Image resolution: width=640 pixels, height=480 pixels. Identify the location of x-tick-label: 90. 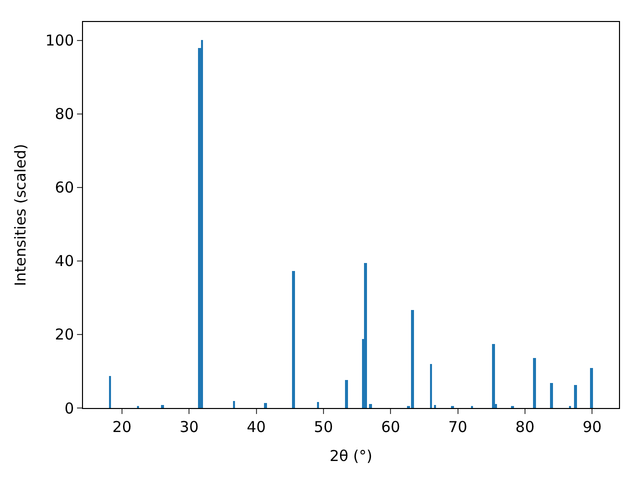
(592, 427).